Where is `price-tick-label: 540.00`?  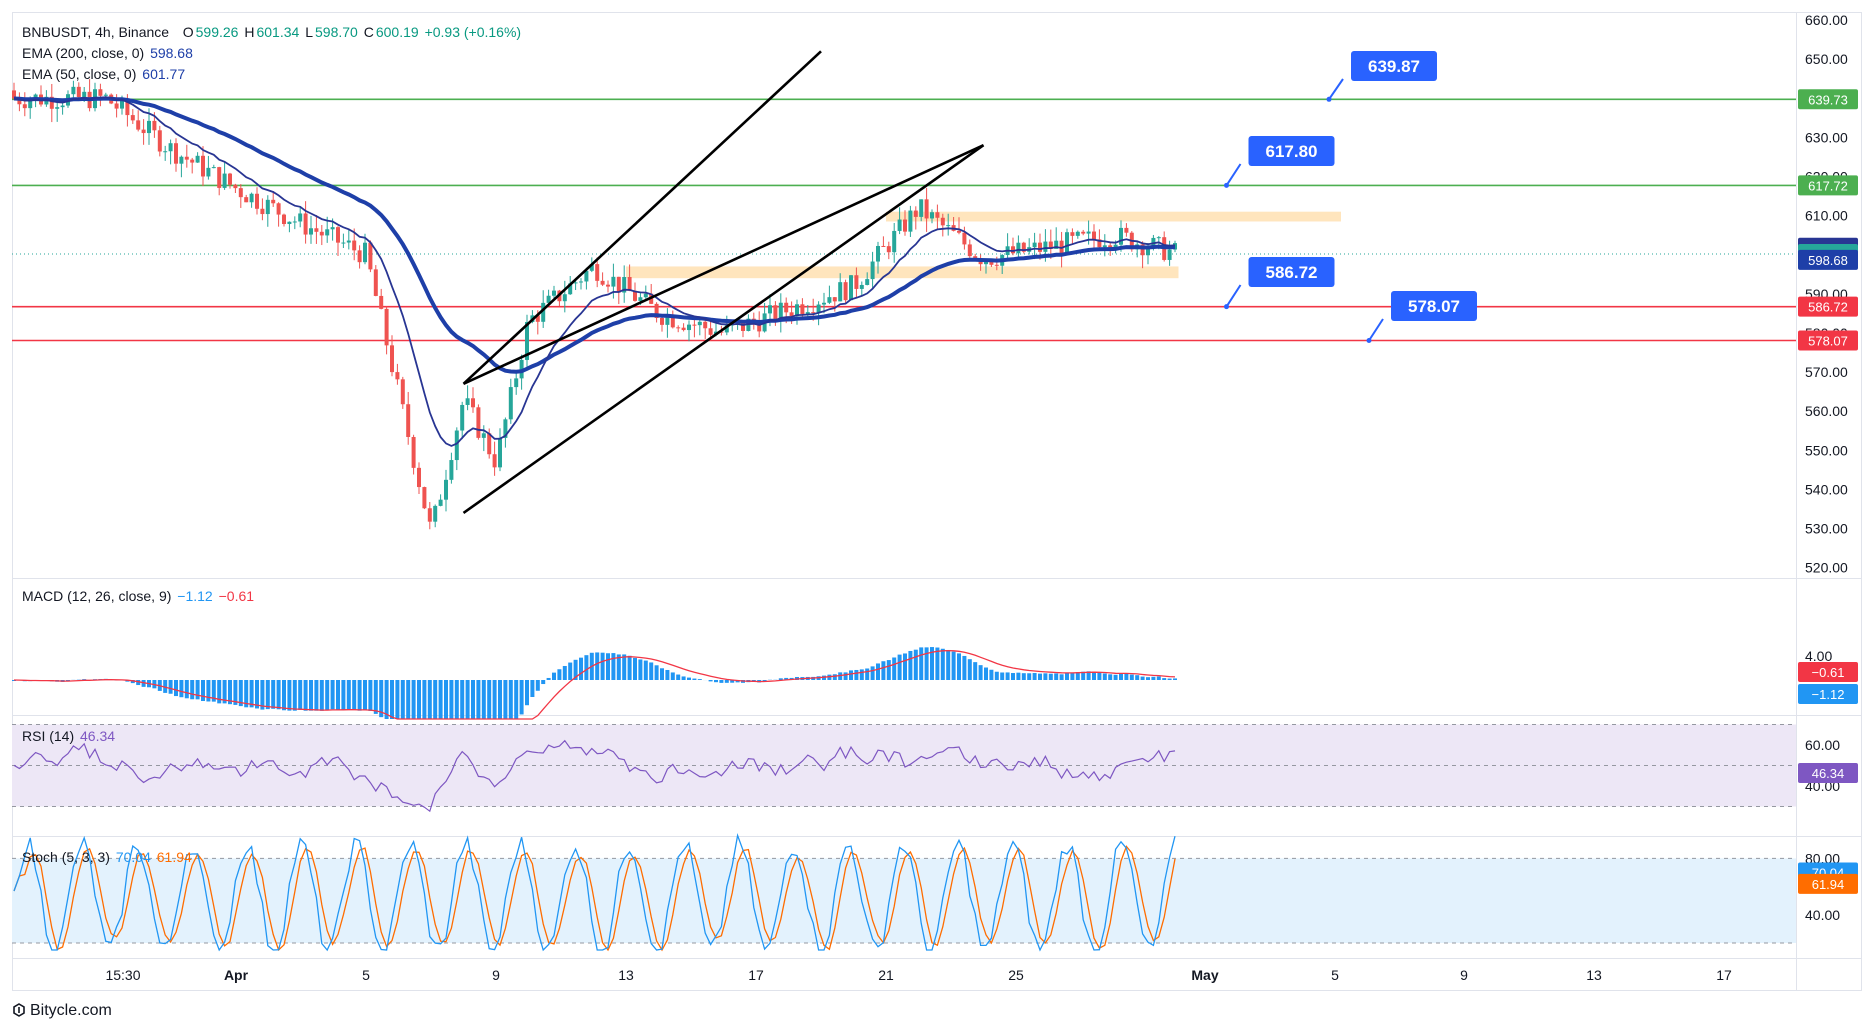
price-tick-label: 540.00 is located at coordinates (1826, 489).